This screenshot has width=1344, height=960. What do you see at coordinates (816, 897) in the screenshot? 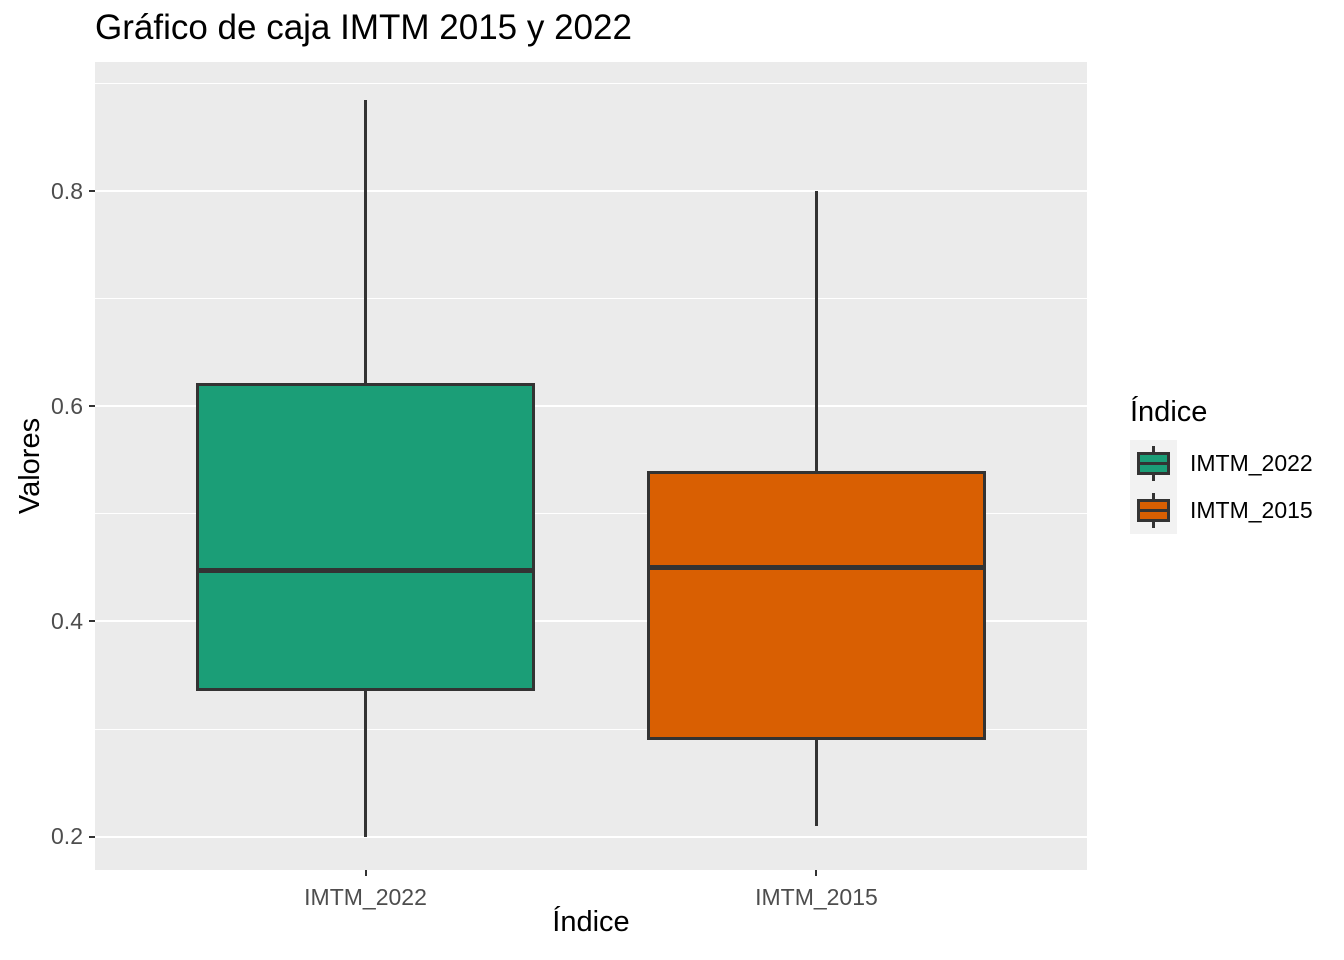
I see `x-tick-label: IMTM_2015` at bounding box center [816, 897].